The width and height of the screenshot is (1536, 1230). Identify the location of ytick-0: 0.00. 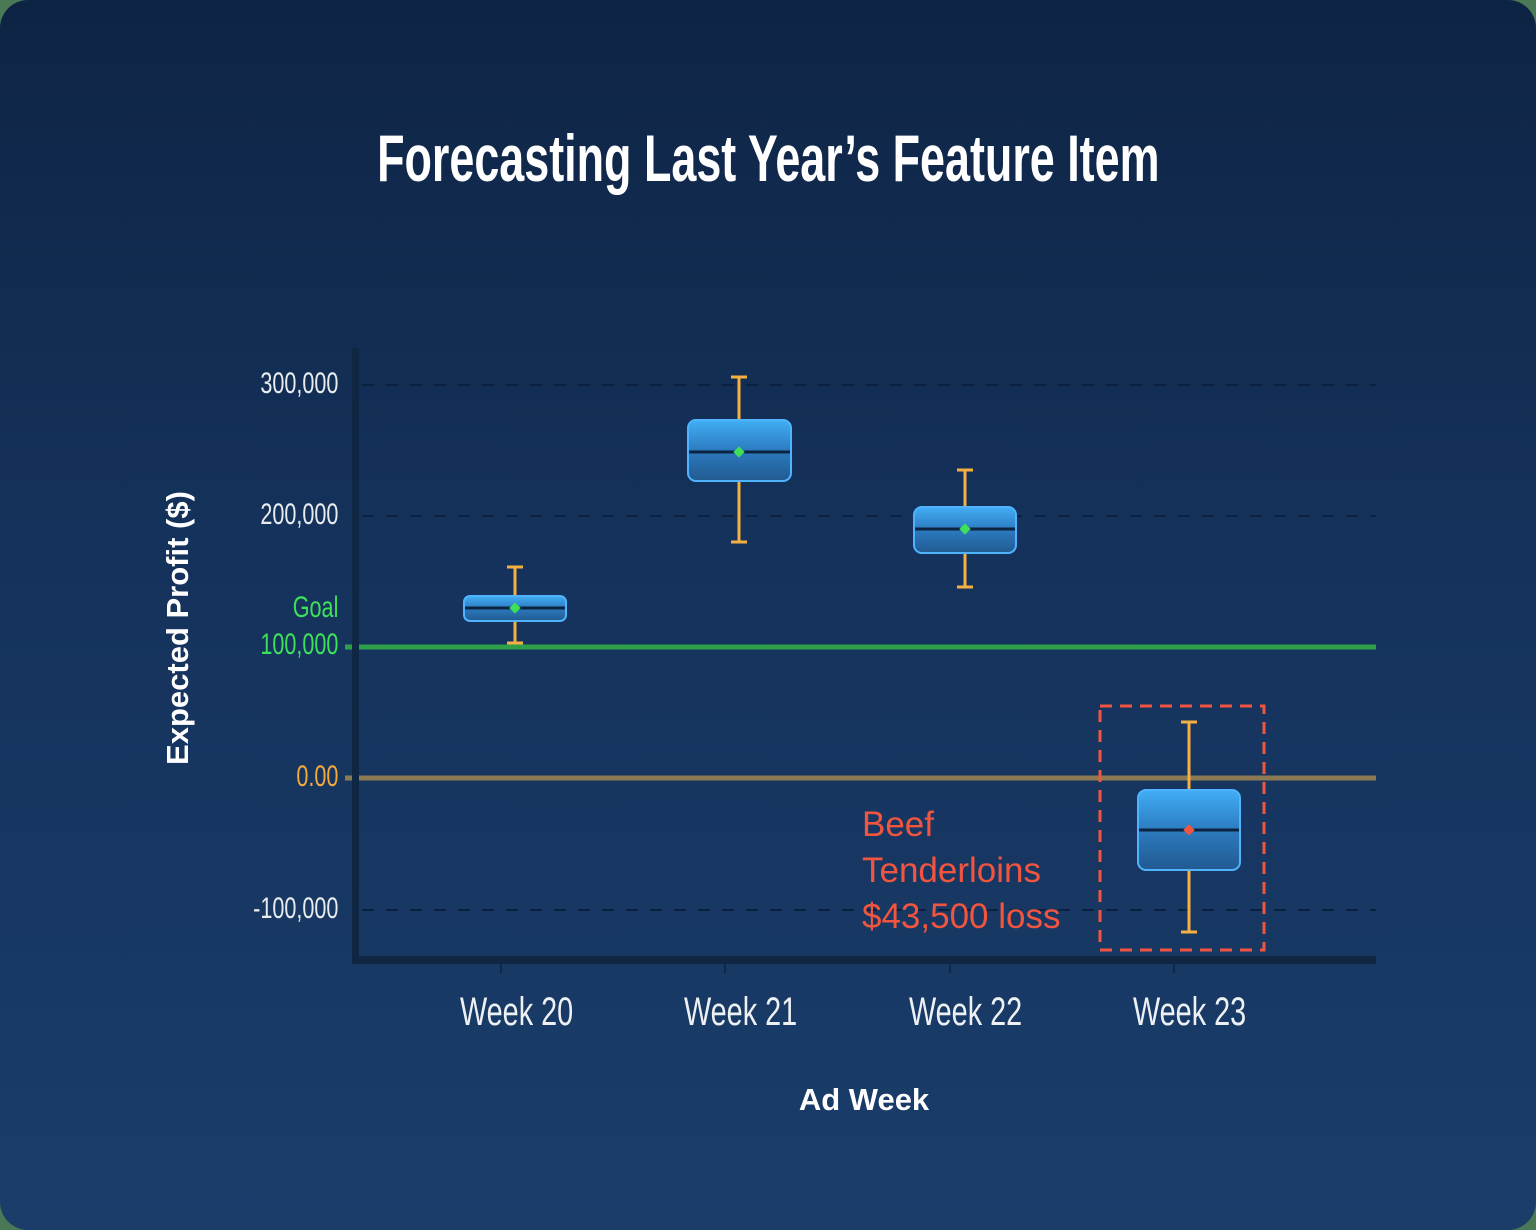
(316, 776).